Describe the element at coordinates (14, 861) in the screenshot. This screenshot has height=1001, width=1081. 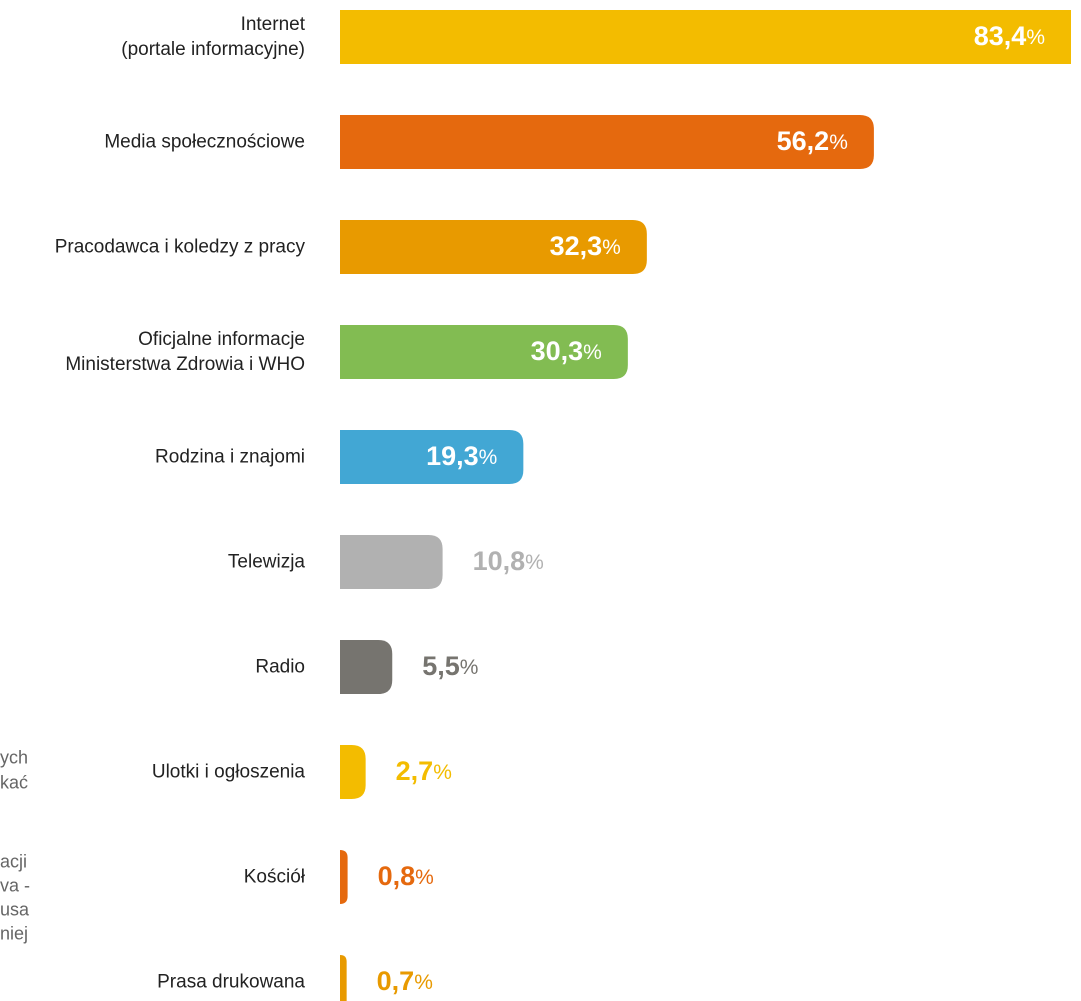
I see `text-fragment: acji` at that location.